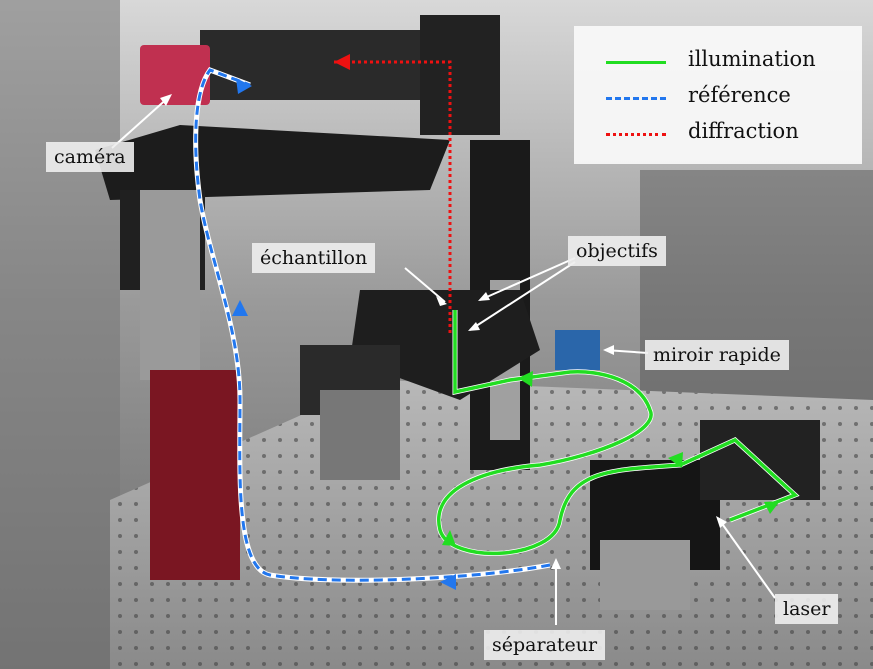  Describe the element at coordinates (675, 460) in the screenshot. I see `illumination-arrowhead-right` at that location.